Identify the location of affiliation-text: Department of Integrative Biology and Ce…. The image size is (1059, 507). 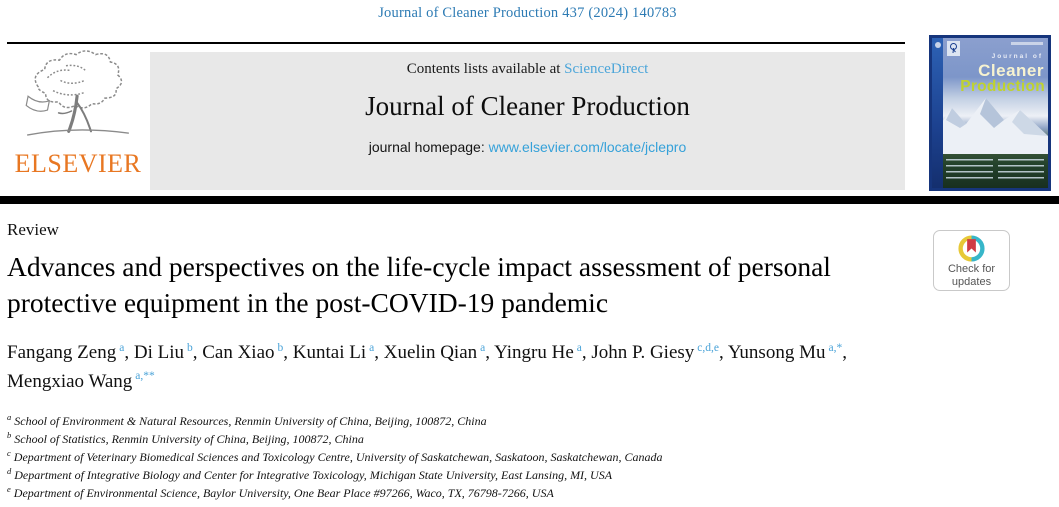
(313, 475).